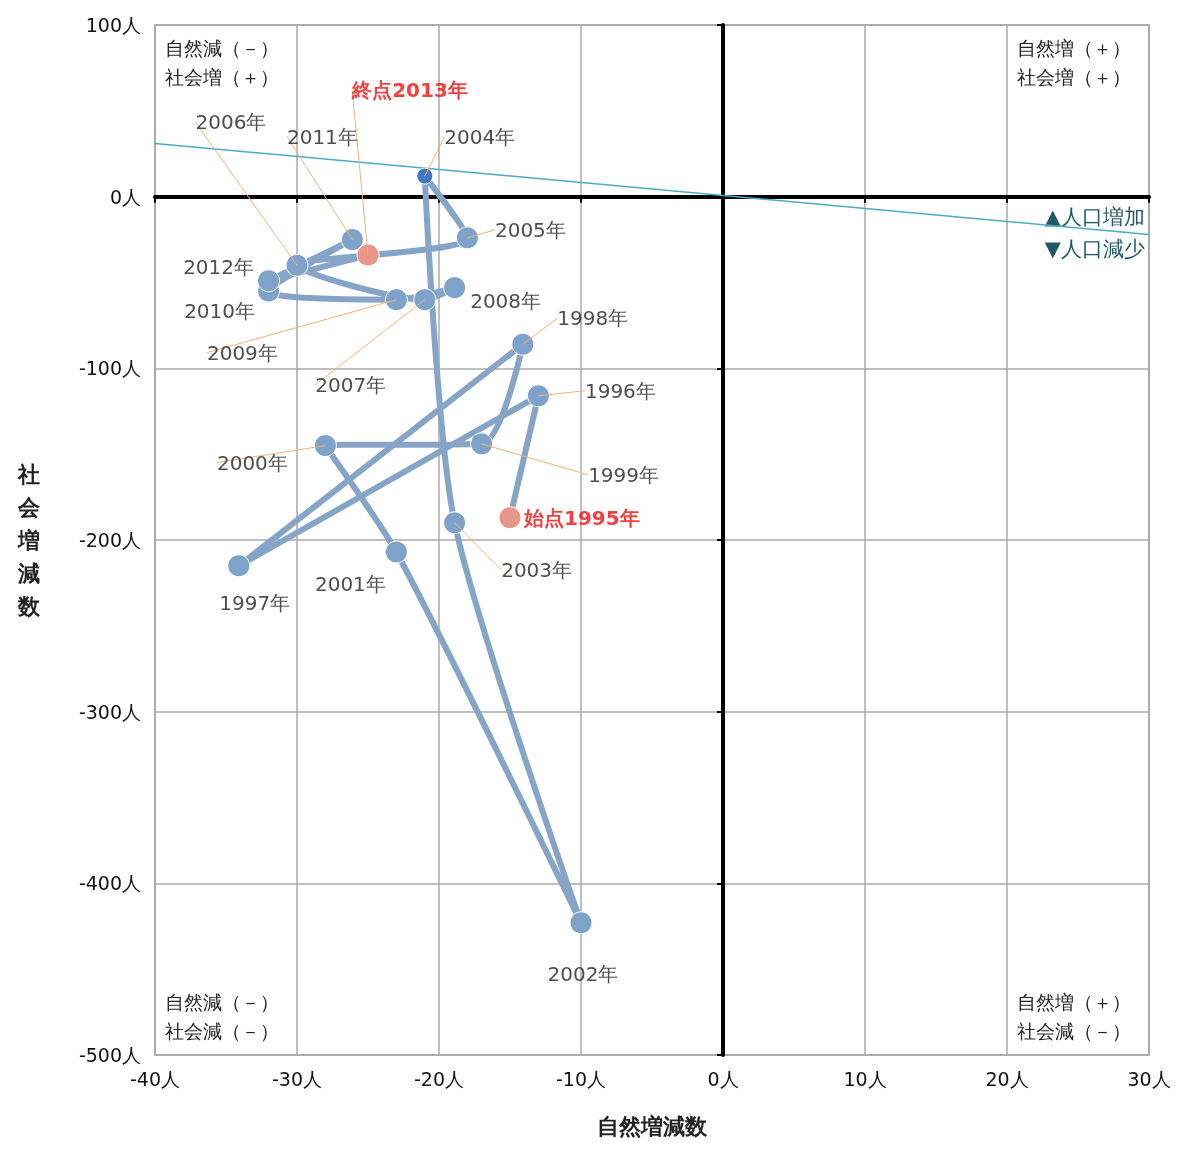 The width and height of the screenshot is (1184, 1156). I want to click on x-tick-label: 0人, so click(723, 1078).